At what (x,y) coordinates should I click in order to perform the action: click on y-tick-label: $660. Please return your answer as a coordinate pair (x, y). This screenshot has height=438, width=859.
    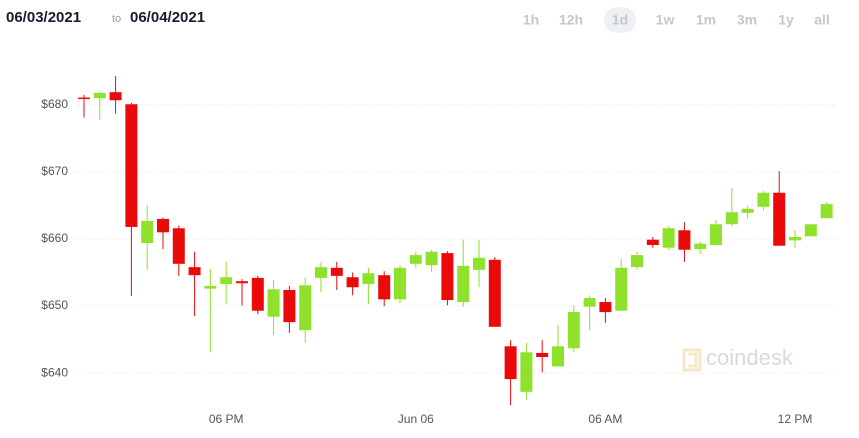
    Looking at the image, I should click on (54, 238).